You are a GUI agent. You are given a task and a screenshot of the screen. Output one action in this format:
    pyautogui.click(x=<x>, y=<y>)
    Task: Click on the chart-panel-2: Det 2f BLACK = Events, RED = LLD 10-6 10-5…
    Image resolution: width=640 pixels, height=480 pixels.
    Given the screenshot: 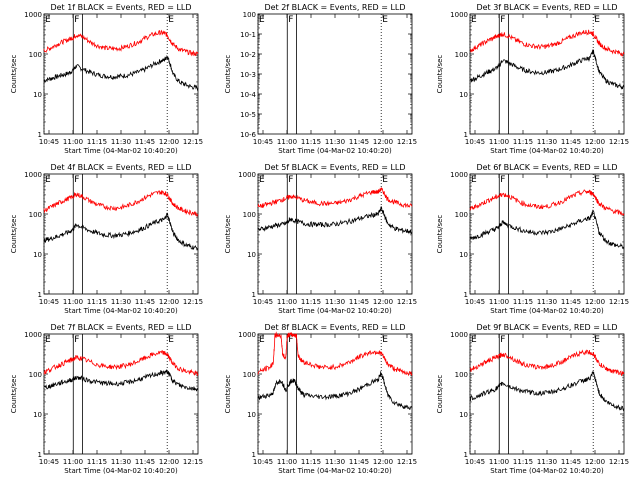 What is the action you would take?
    pyautogui.click(x=320, y=79)
    